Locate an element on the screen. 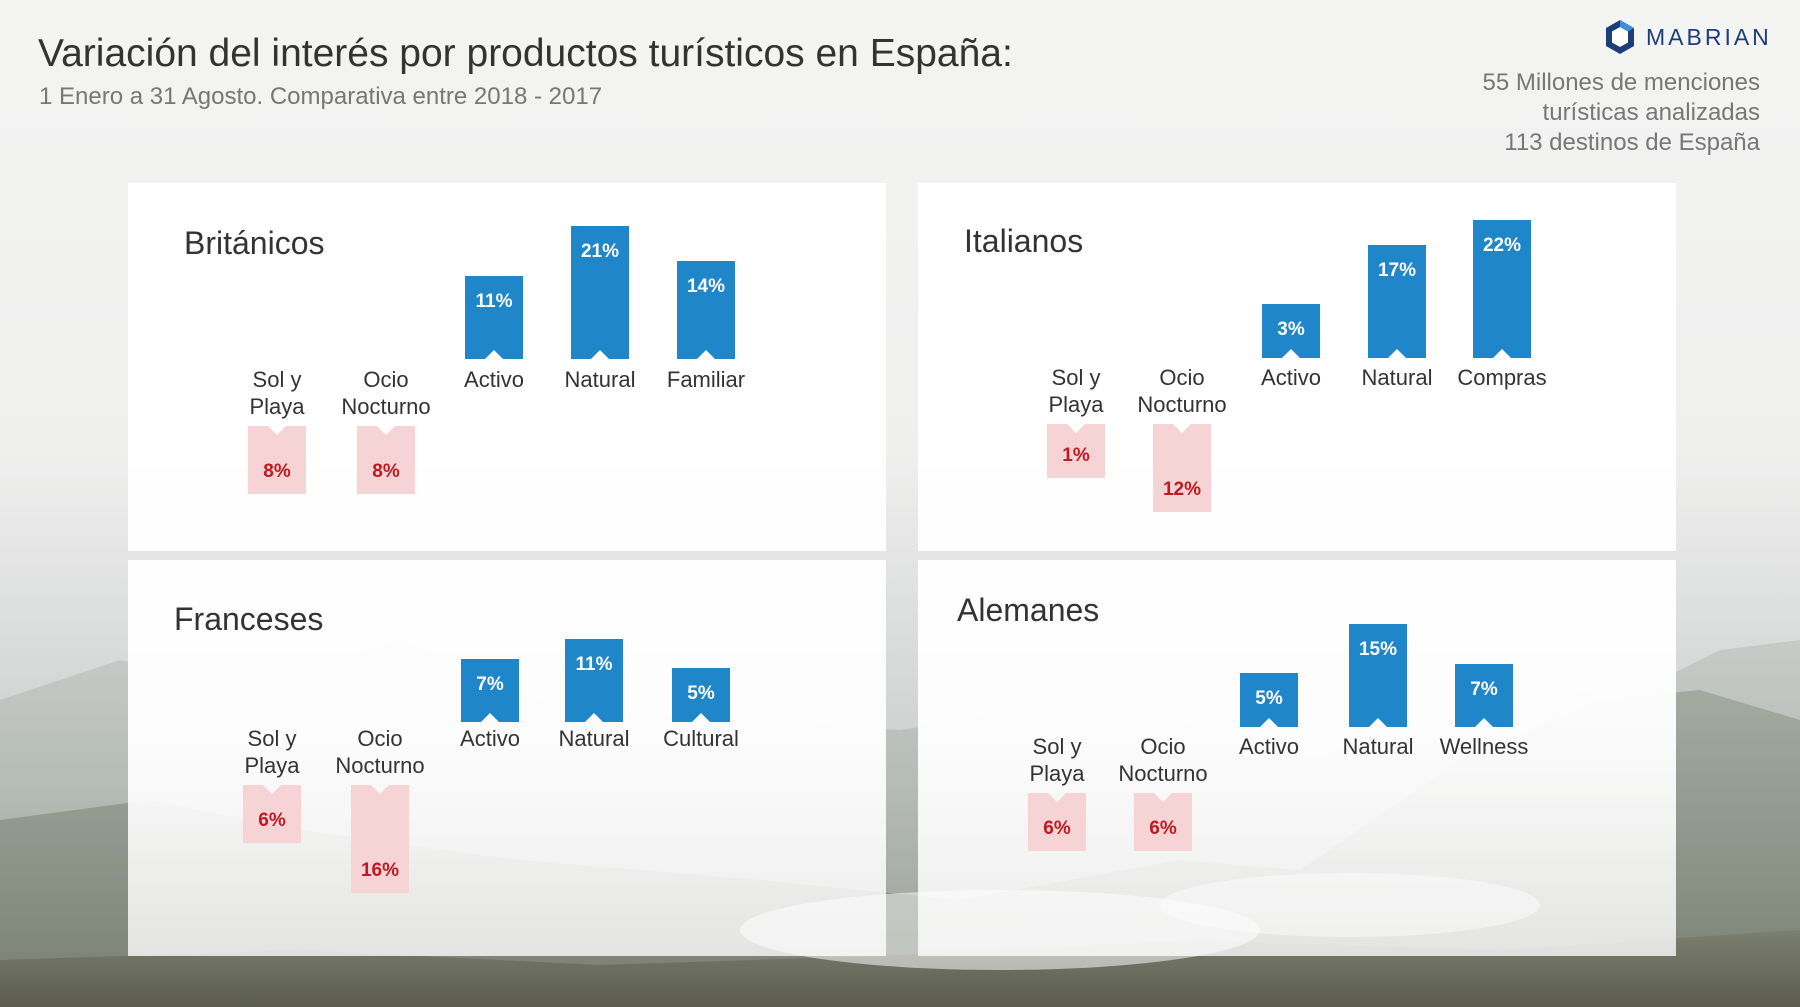  category-label: Familiar is located at coordinates (706, 379).